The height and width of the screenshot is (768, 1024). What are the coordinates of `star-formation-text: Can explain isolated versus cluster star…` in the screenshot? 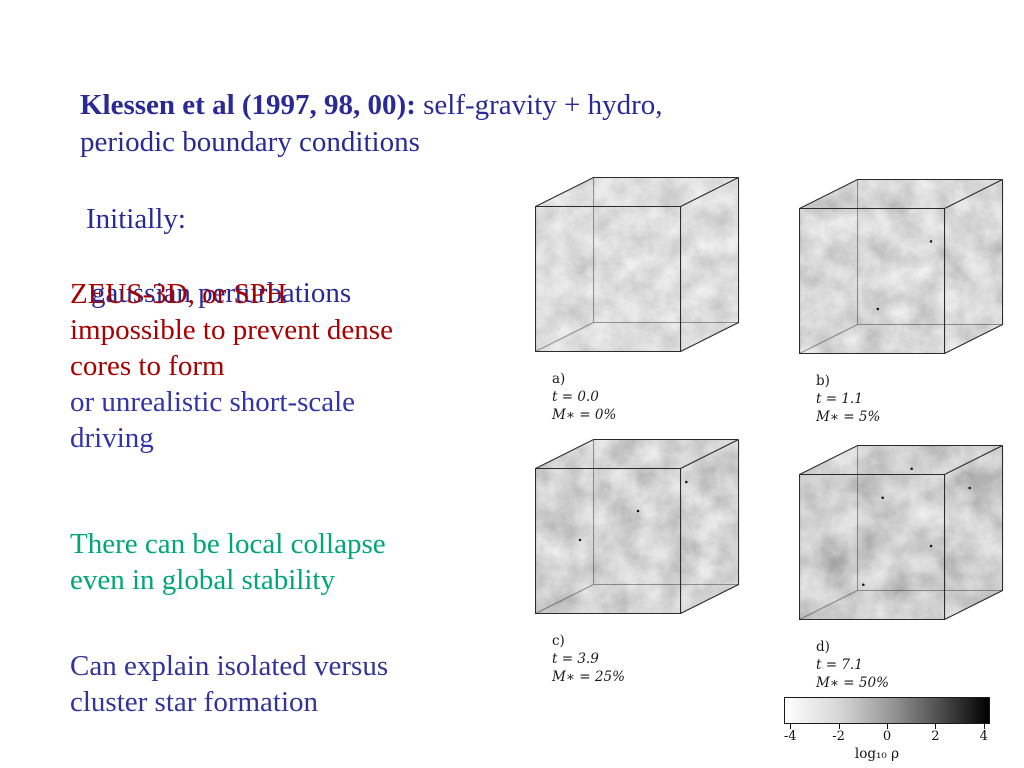 It's located at (229, 684).